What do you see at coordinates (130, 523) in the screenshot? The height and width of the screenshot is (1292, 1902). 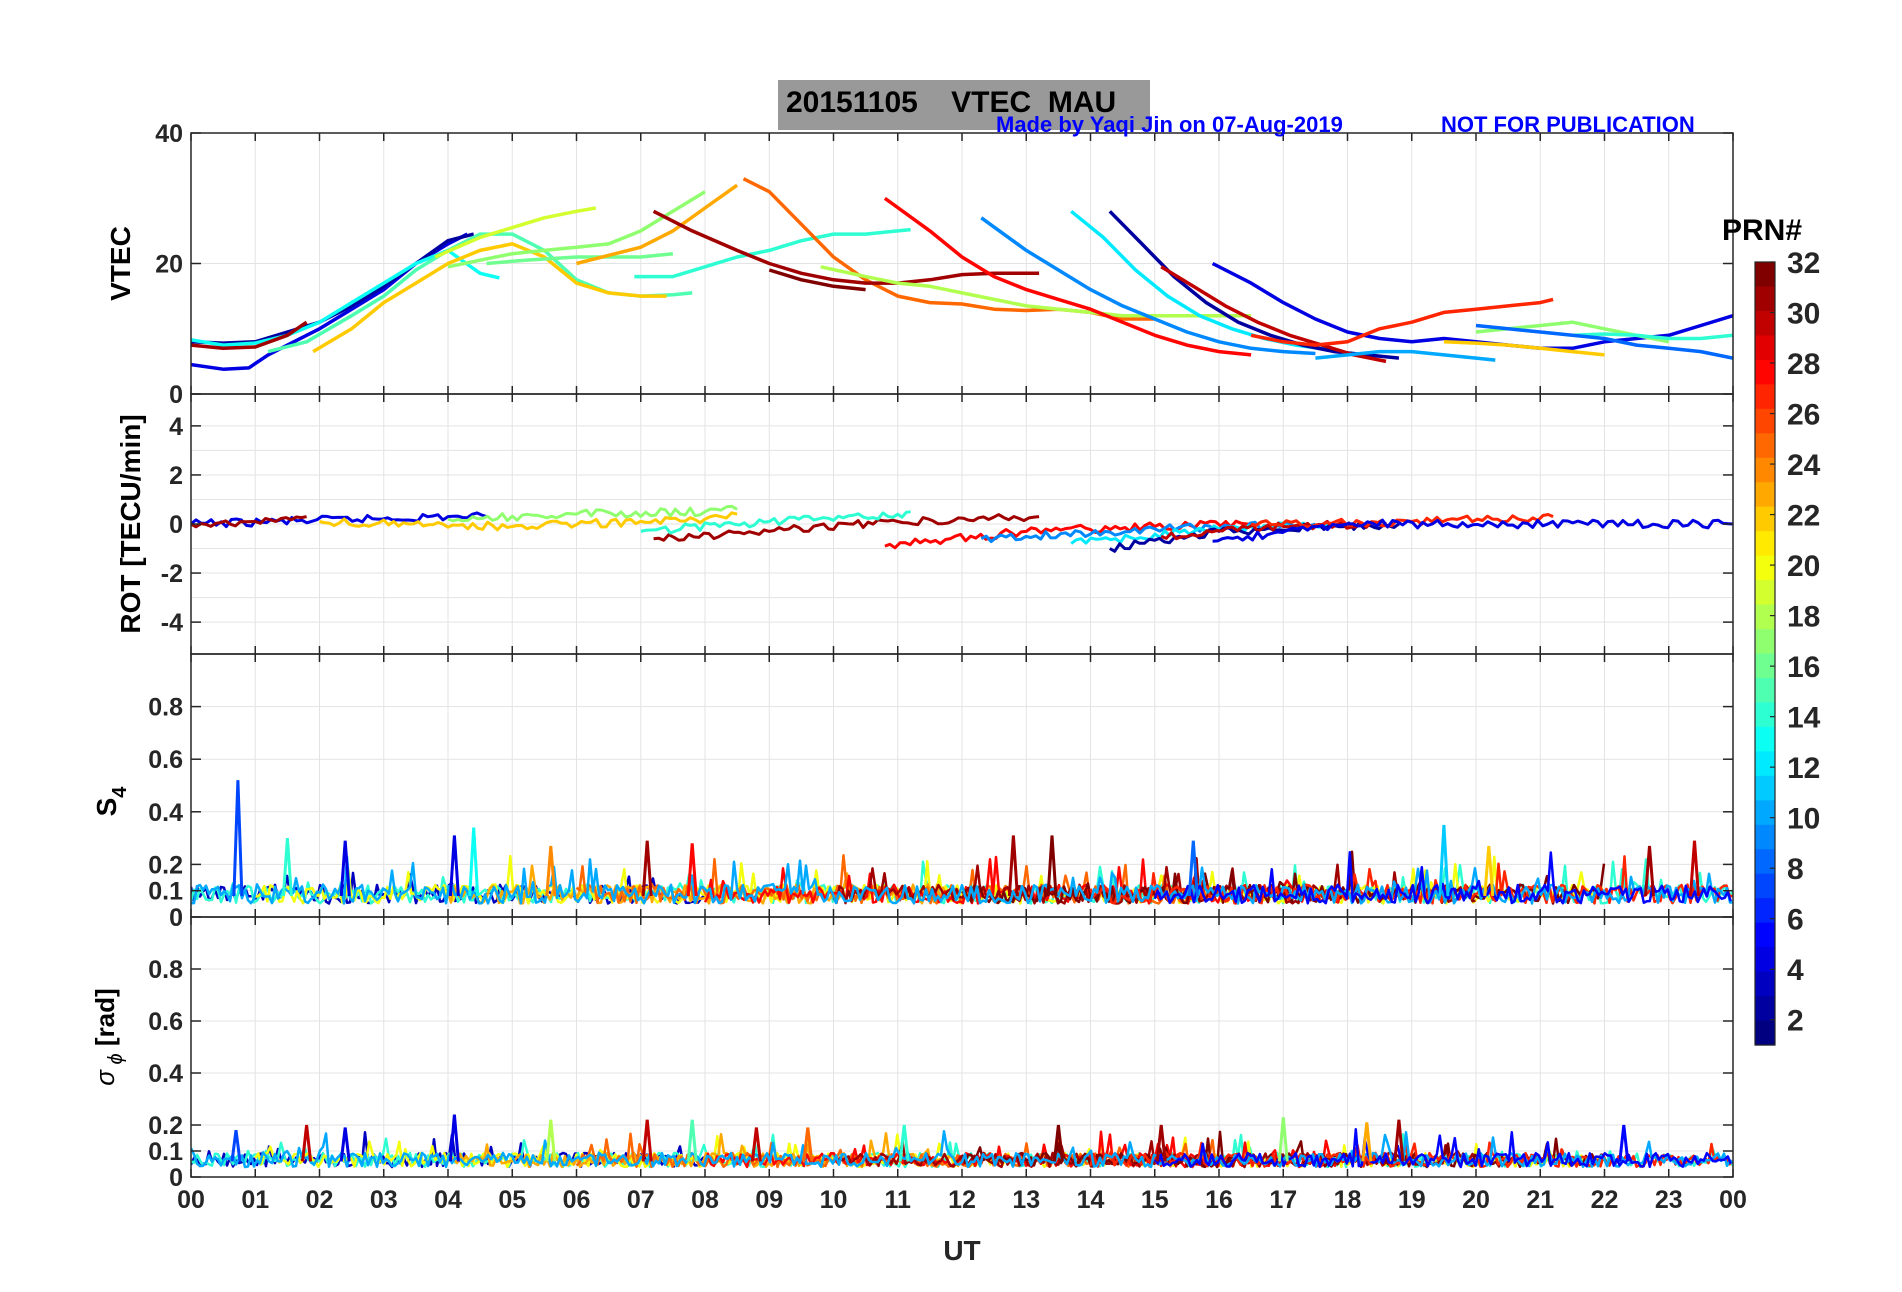 I see `ylabel-rot: ROT [TECU/min]` at bounding box center [130, 523].